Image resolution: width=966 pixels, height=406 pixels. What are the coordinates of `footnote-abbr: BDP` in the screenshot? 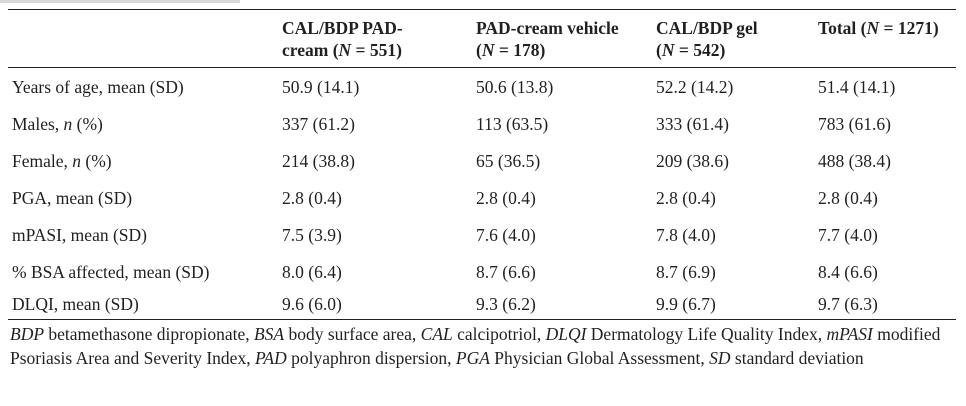 It's located at (27, 334).